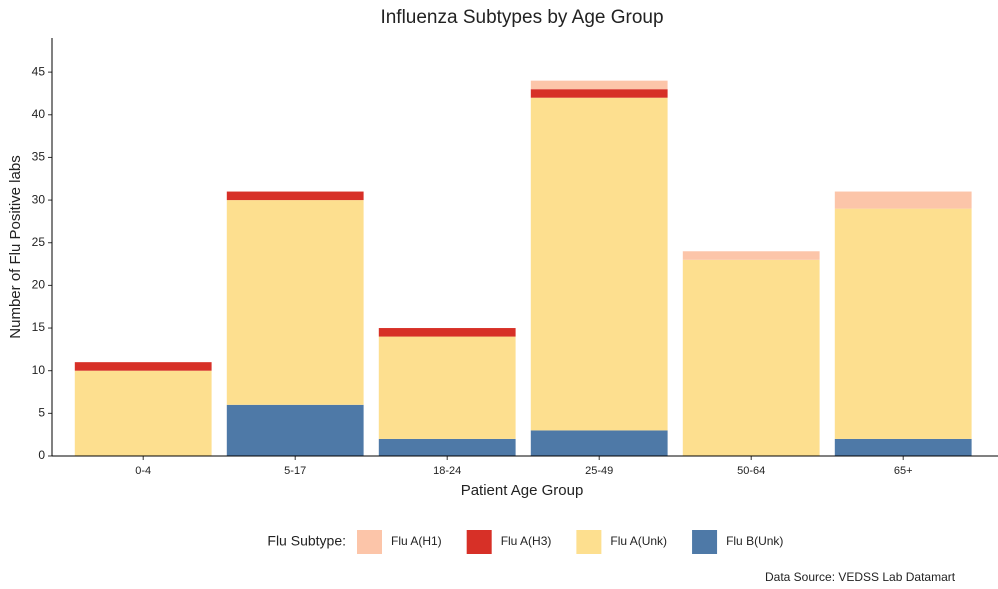  I want to click on y-tick-label: 45, so click(39, 71).